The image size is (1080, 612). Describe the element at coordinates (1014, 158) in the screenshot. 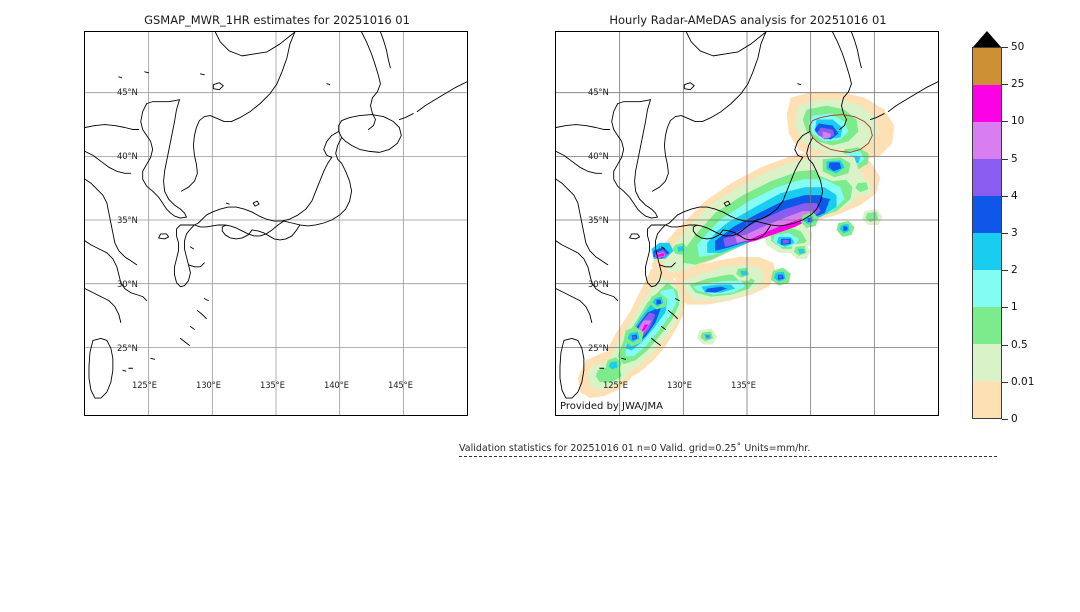

I see `colorbar-label-5: 5` at that location.